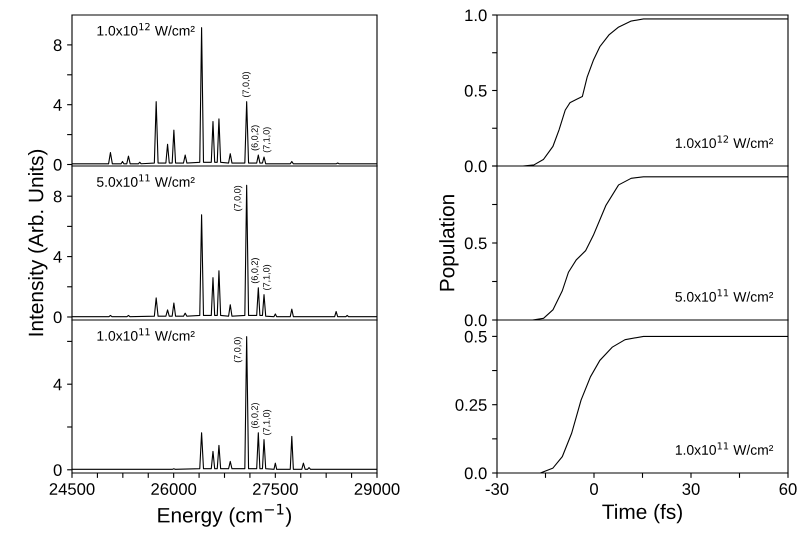 The height and width of the screenshot is (557, 812). I want to click on y-axis-title: Population, so click(449, 243).